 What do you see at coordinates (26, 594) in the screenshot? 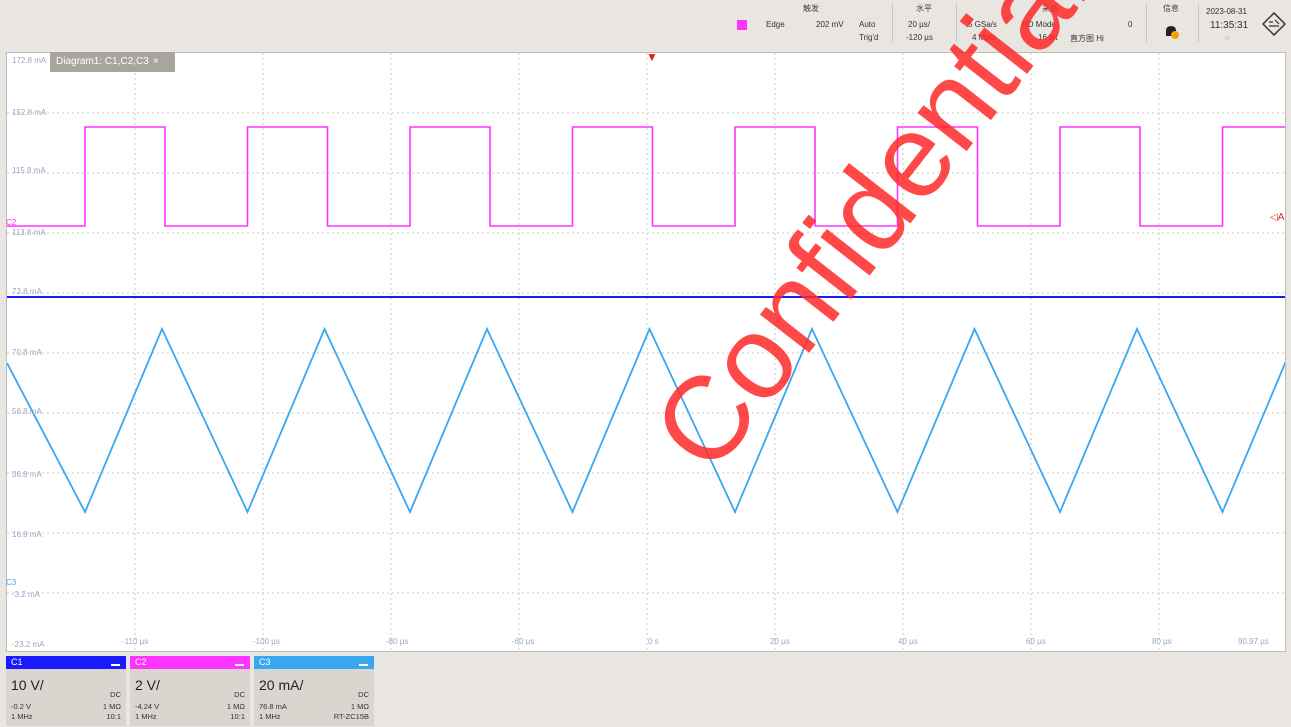
I see `y-axis-label: -3.2 mA` at bounding box center [26, 594].